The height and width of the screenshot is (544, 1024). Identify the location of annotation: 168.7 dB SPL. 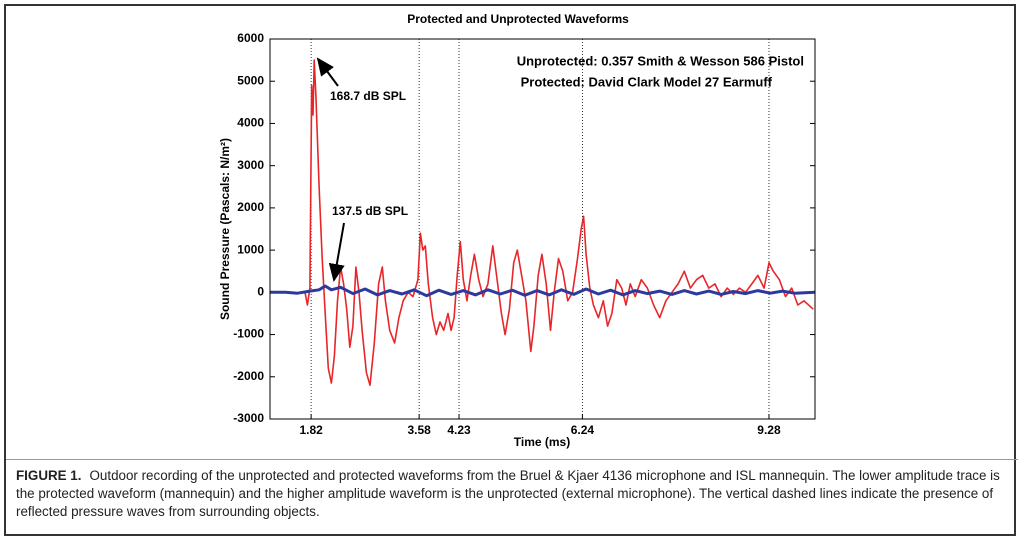
(368, 96).